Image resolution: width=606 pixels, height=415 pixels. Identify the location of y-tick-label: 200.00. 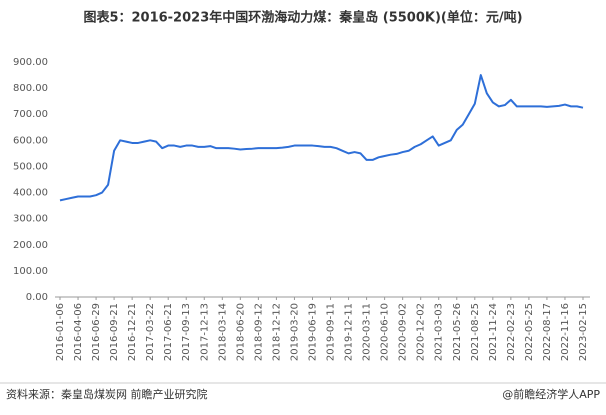
(30, 245).